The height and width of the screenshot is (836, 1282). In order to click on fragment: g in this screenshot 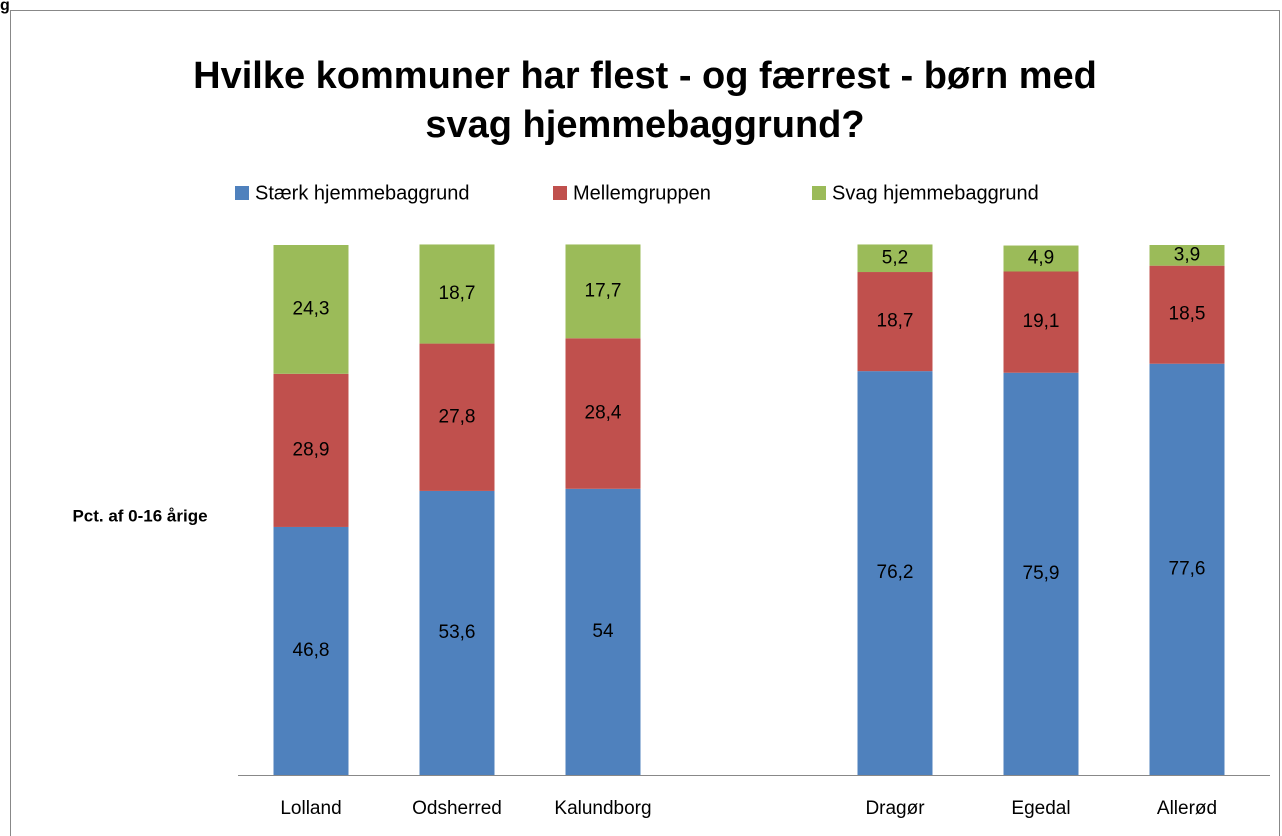, I will do `click(5, 7)`.